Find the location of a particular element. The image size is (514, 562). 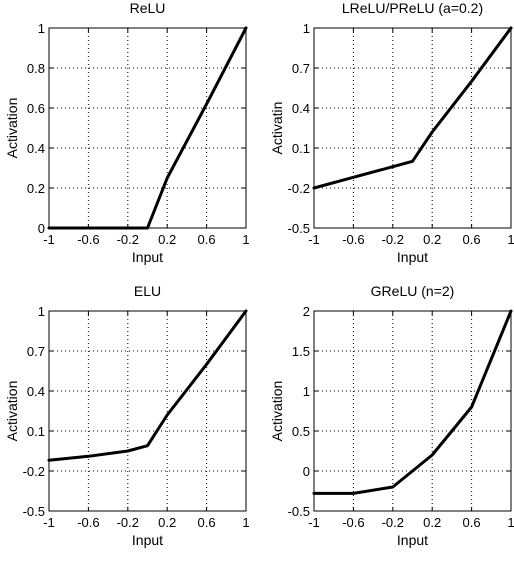

chart-title: LReLU/PReLU (a=0.2) is located at coordinates (412, 8).